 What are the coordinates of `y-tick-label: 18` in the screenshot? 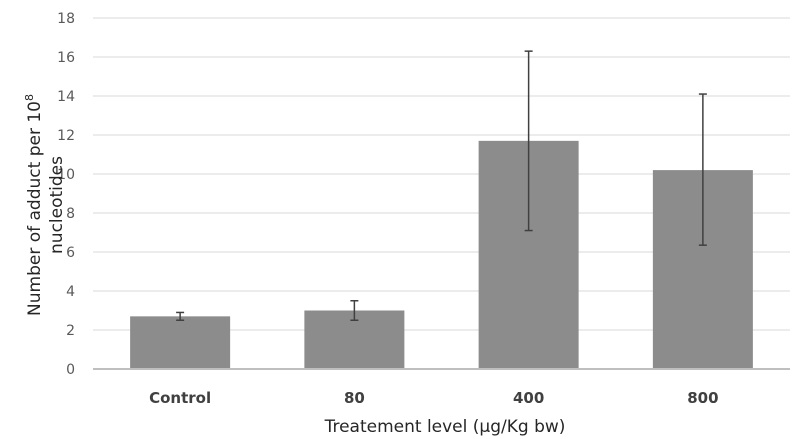 It's located at (66, 19).